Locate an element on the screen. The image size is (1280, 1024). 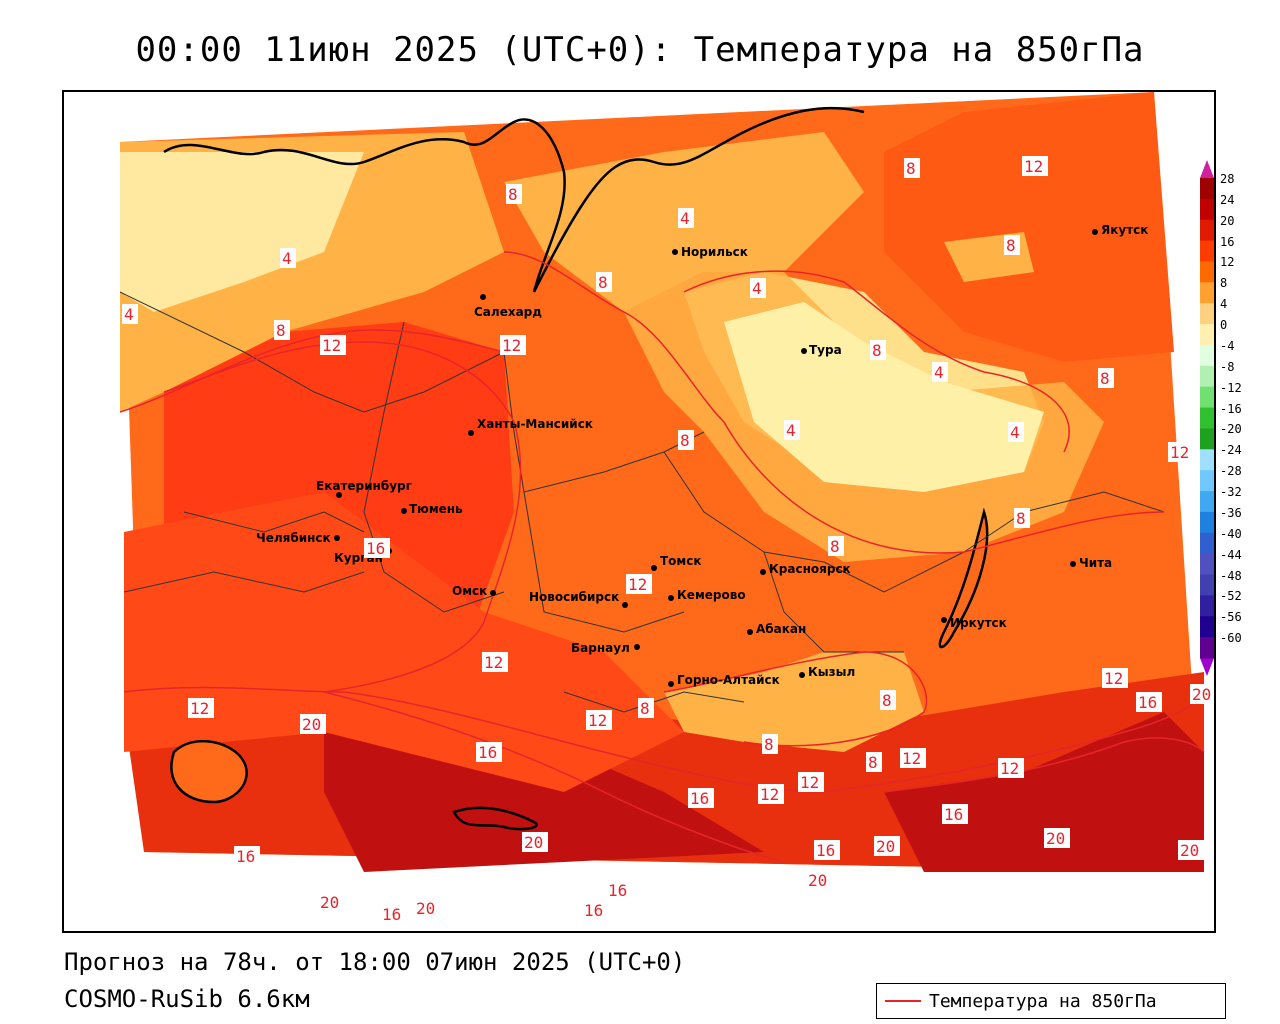
iso-label-20-d: 20 is located at coordinates (887, 846).